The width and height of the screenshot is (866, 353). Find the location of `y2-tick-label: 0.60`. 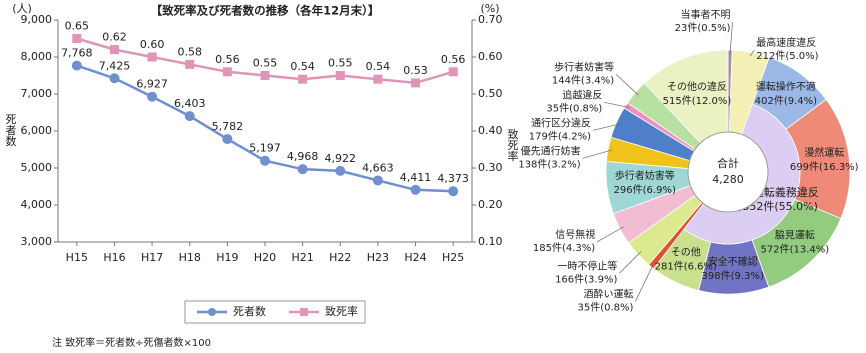

y2-tick-label: 0.60 is located at coordinates (490, 56).